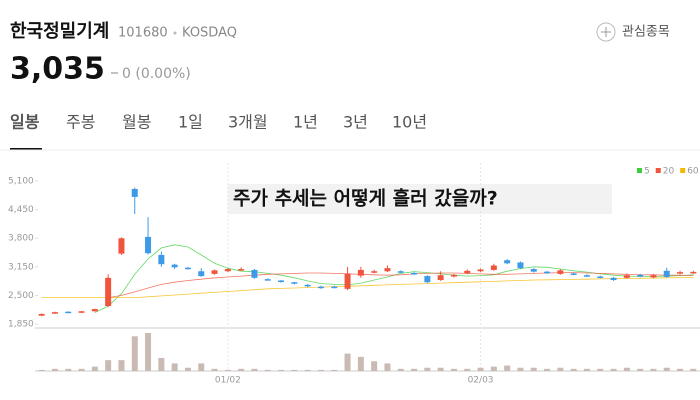  What do you see at coordinates (248, 122) in the screenshot?
I see `period-tab: 3개월` at bounding box center [248, 122].